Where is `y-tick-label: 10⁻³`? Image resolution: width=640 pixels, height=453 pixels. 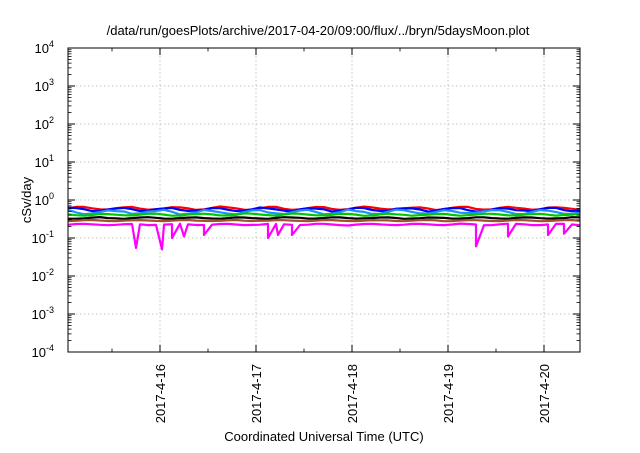
y-tick-label: 10⁻³ is located at coordinates (43, 313).